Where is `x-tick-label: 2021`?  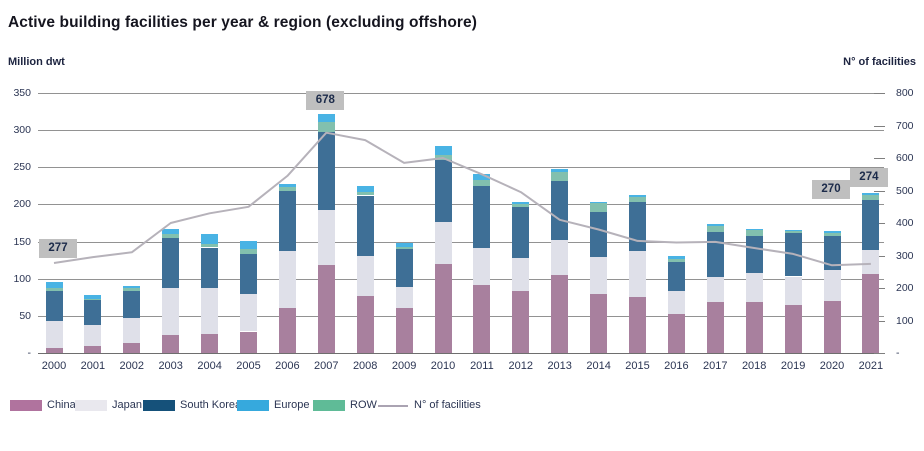 x-tick-label: 2021 is located at coordinates (871, 366).